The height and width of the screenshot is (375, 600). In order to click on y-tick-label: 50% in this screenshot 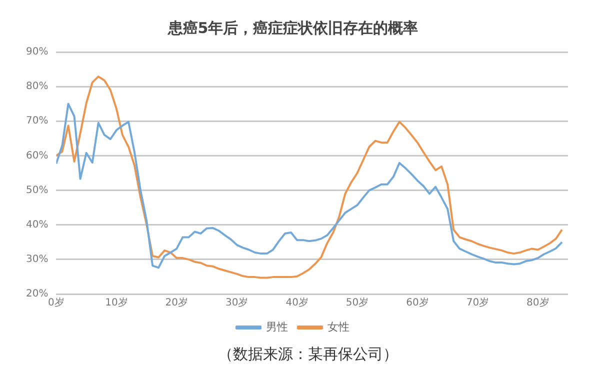, I will do `click(37, 190)`.